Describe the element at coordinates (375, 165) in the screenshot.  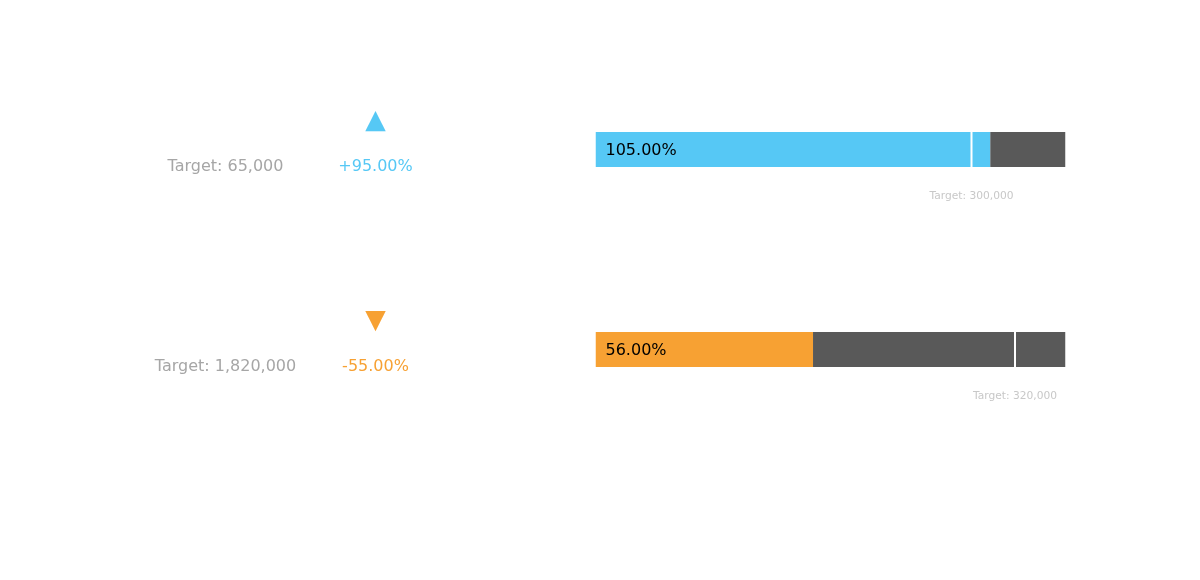
I see `text: +95.00%` at that location.